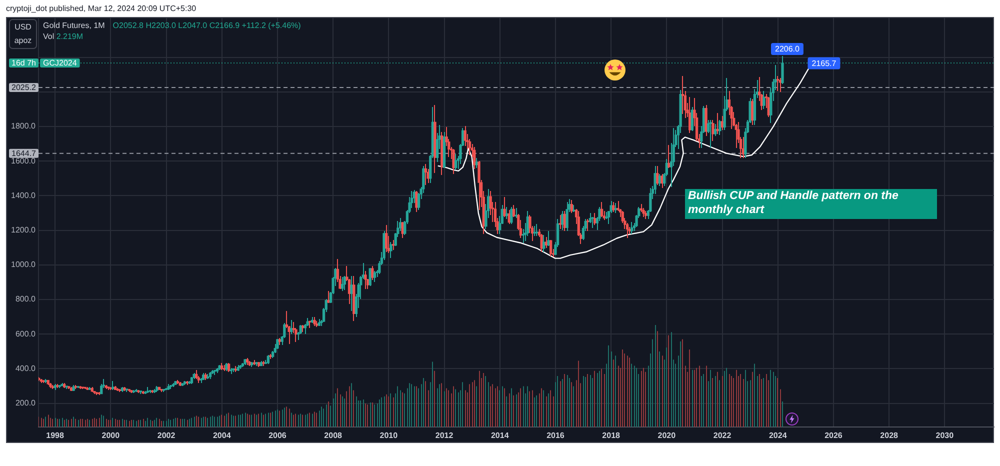 The image size is (1000, 466). What do you see at coordinates (778, 435) in the screenshot?
I see `x-tick-label: 2024` at bounding box center [778, 435].